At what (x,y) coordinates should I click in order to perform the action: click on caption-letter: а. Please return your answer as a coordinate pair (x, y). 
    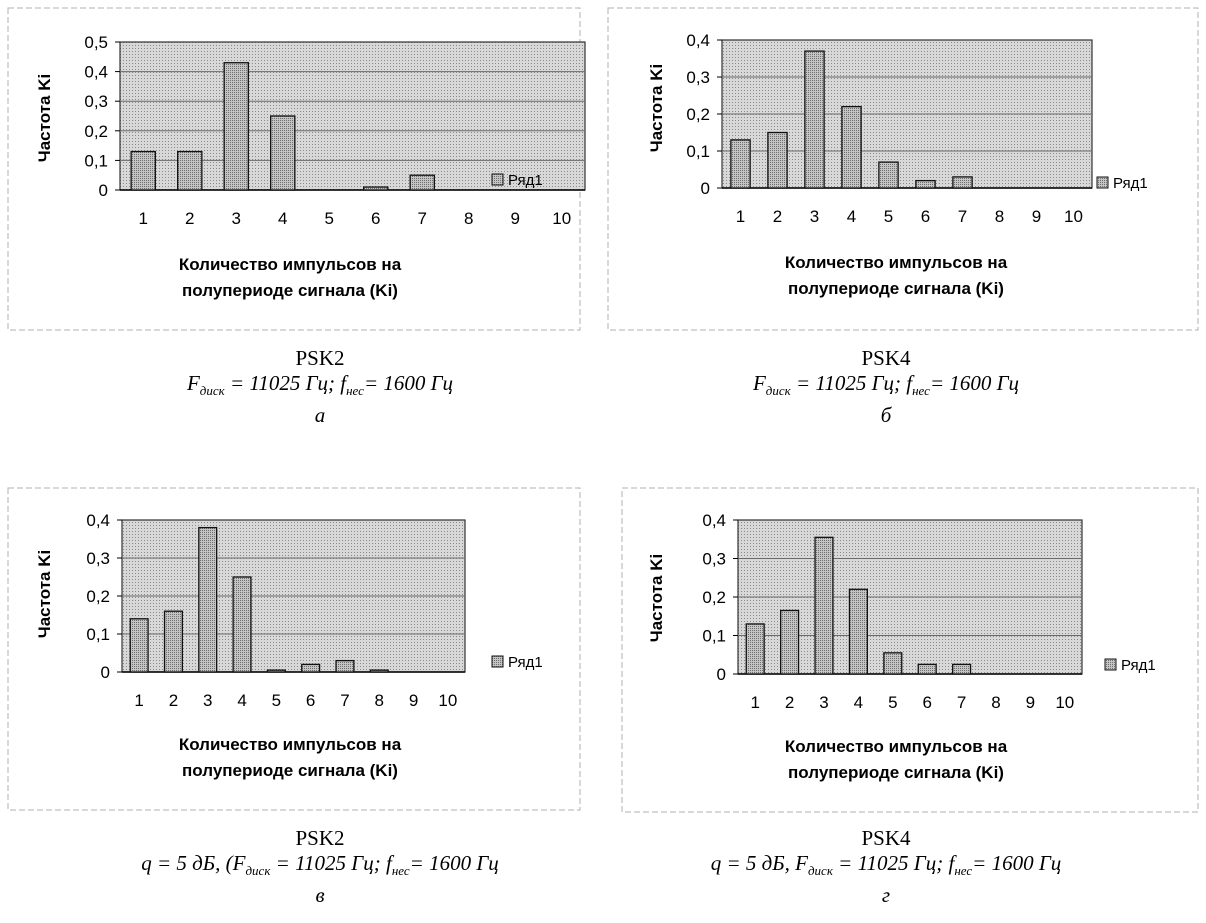
    Looking at the image, I should click on (320, 415).